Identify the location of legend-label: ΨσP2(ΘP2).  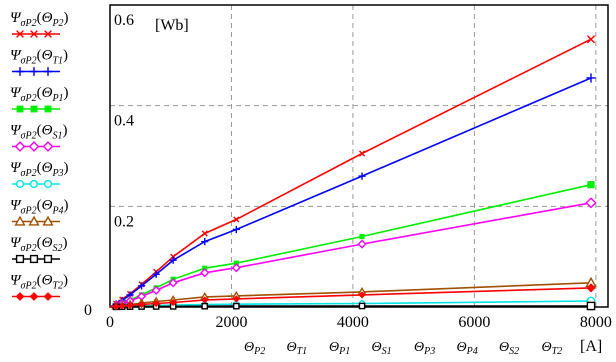
(39, 19).